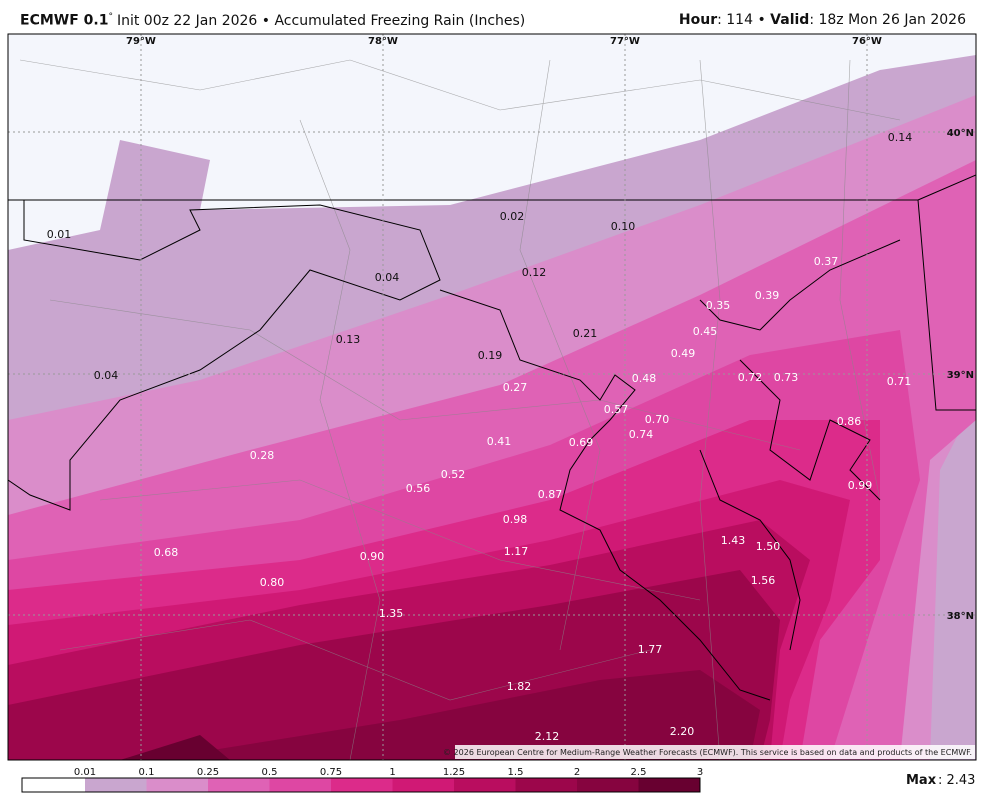 The height and width of the screenshot is (808, 984). I want to click on value-label: 2.12, so click(547, 736).